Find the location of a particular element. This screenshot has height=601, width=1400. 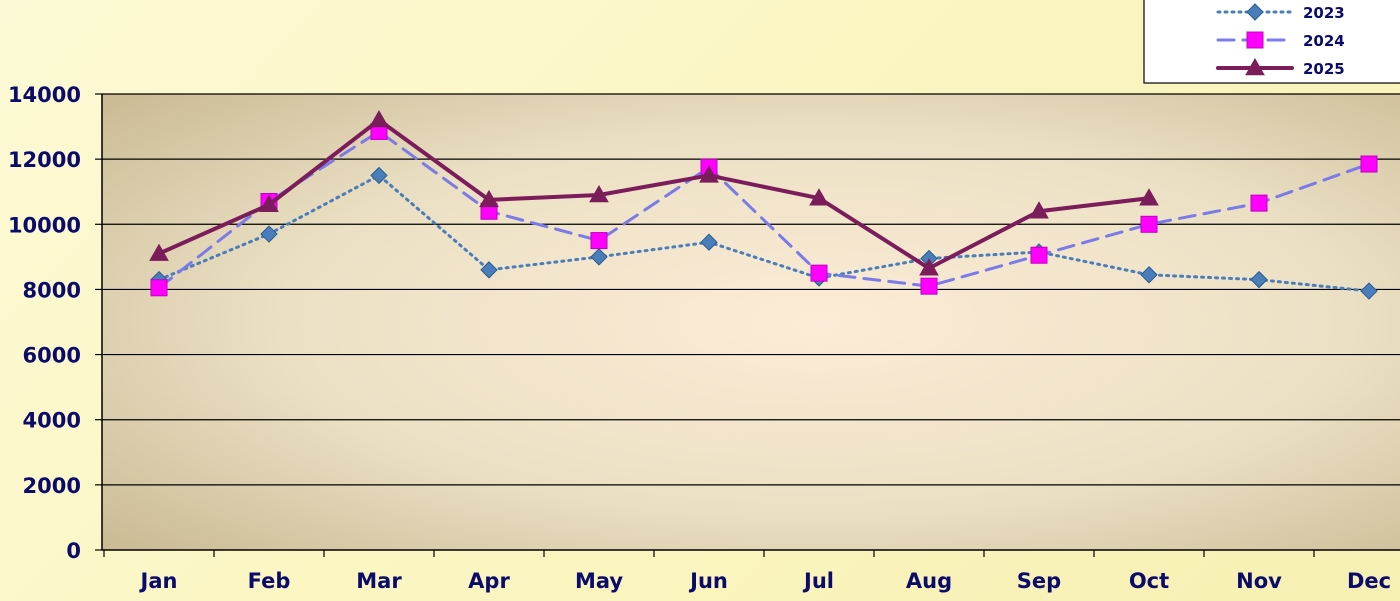

x-tick-label: Jan is located at coordinates (158, 581).